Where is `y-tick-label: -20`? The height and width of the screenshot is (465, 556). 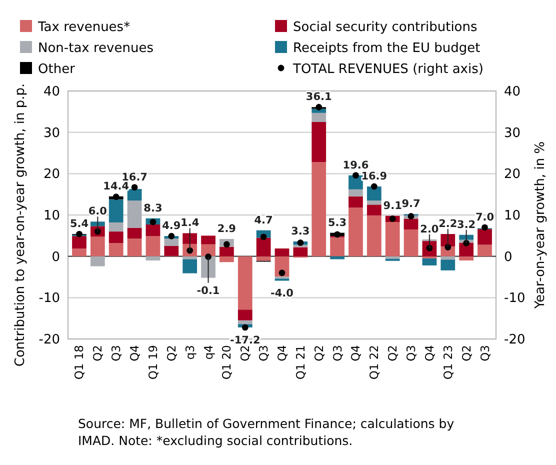 y-tick-label: -20 is located at coordinates (49, 340).